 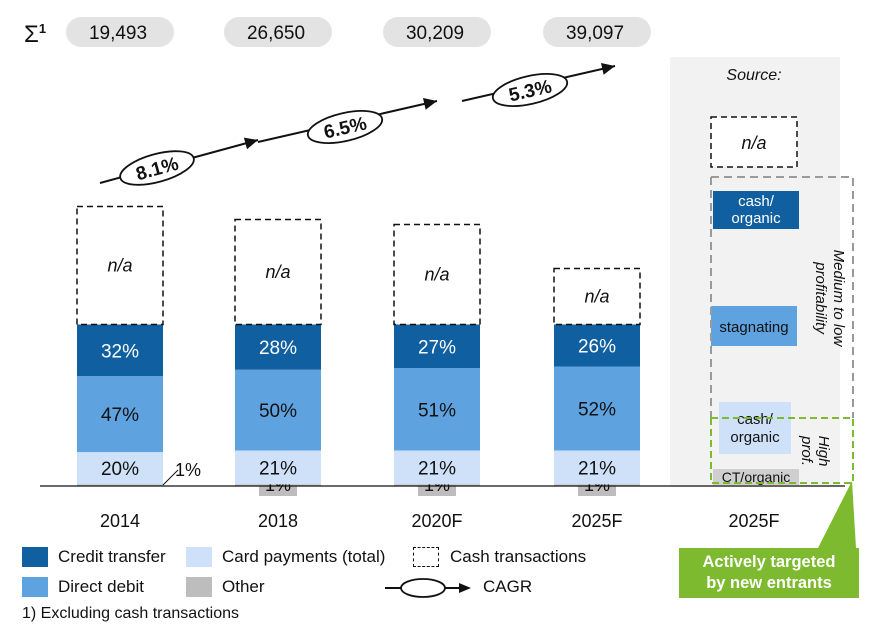 I want to click on legend-label-cagr: CAGR, so click(x=508, y=586).